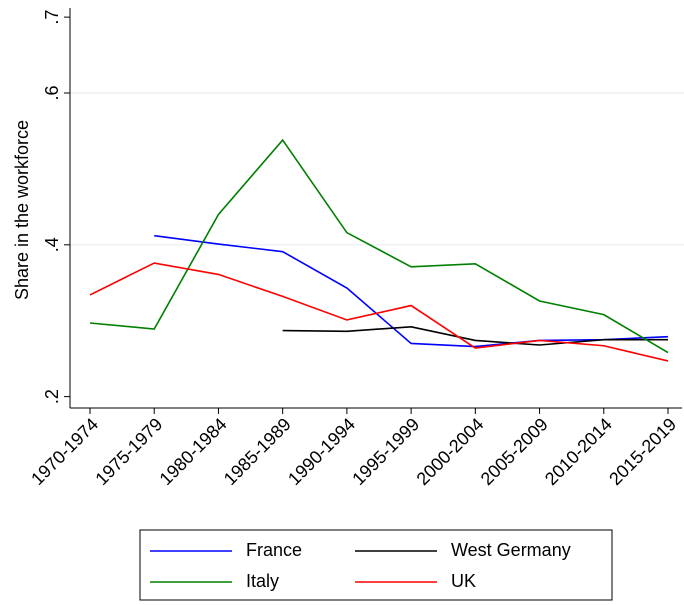 The image size is (684, 605). What do you see at coordinates (52, 396) in the screenshot?
I see `y-tick-label: .2` at bounding box center [52, 396].